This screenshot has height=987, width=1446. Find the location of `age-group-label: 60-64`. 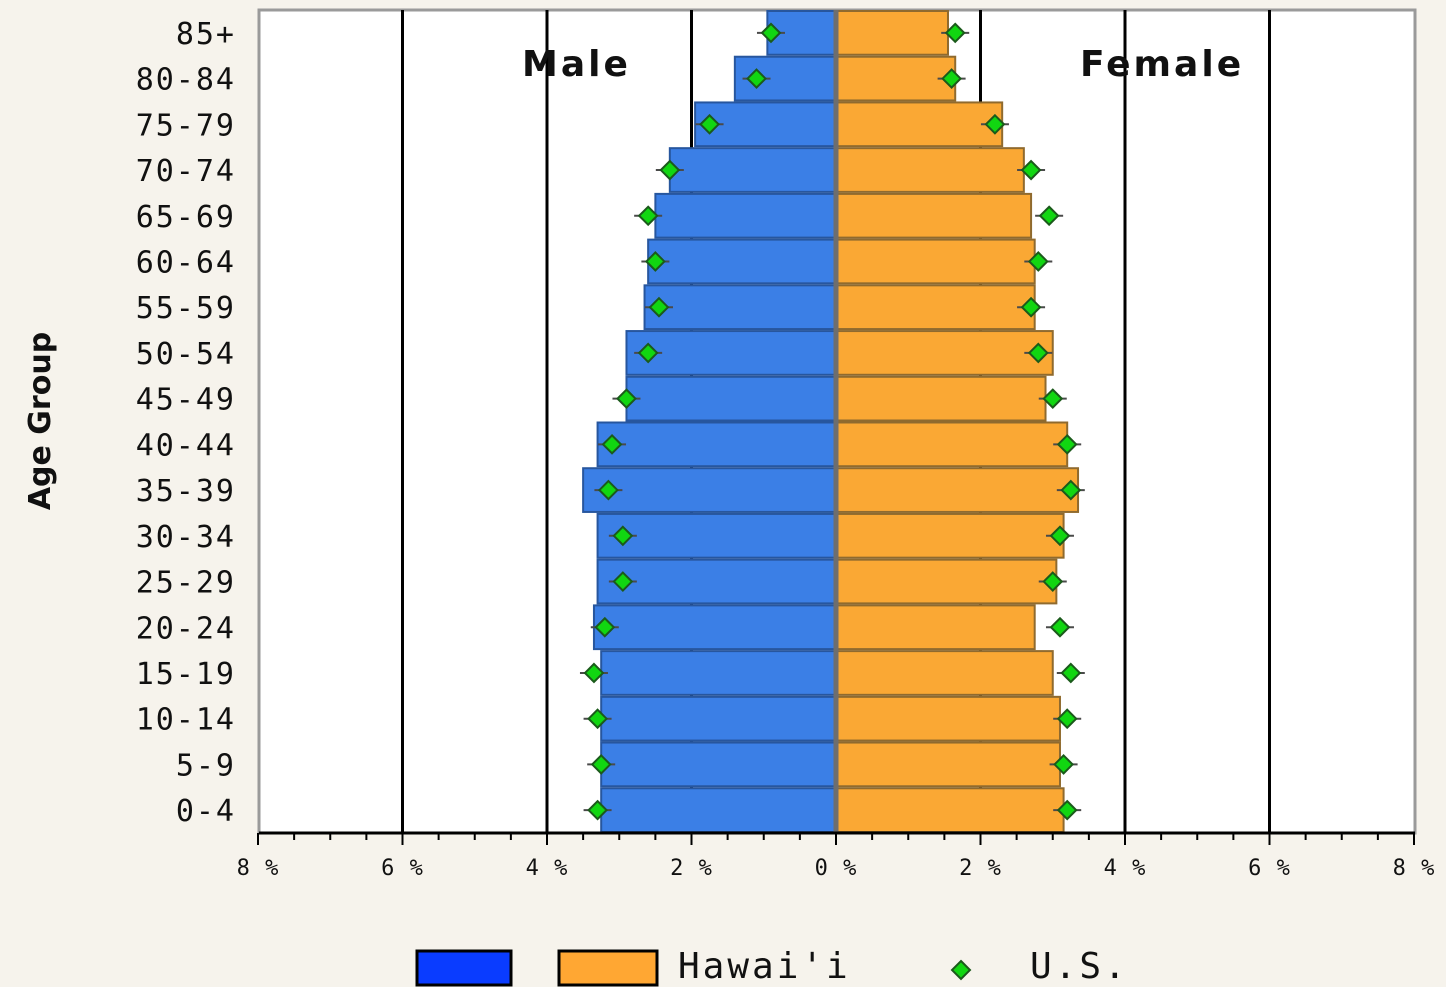

age-group-label: 60-64 is located at coordinates (186, 262).